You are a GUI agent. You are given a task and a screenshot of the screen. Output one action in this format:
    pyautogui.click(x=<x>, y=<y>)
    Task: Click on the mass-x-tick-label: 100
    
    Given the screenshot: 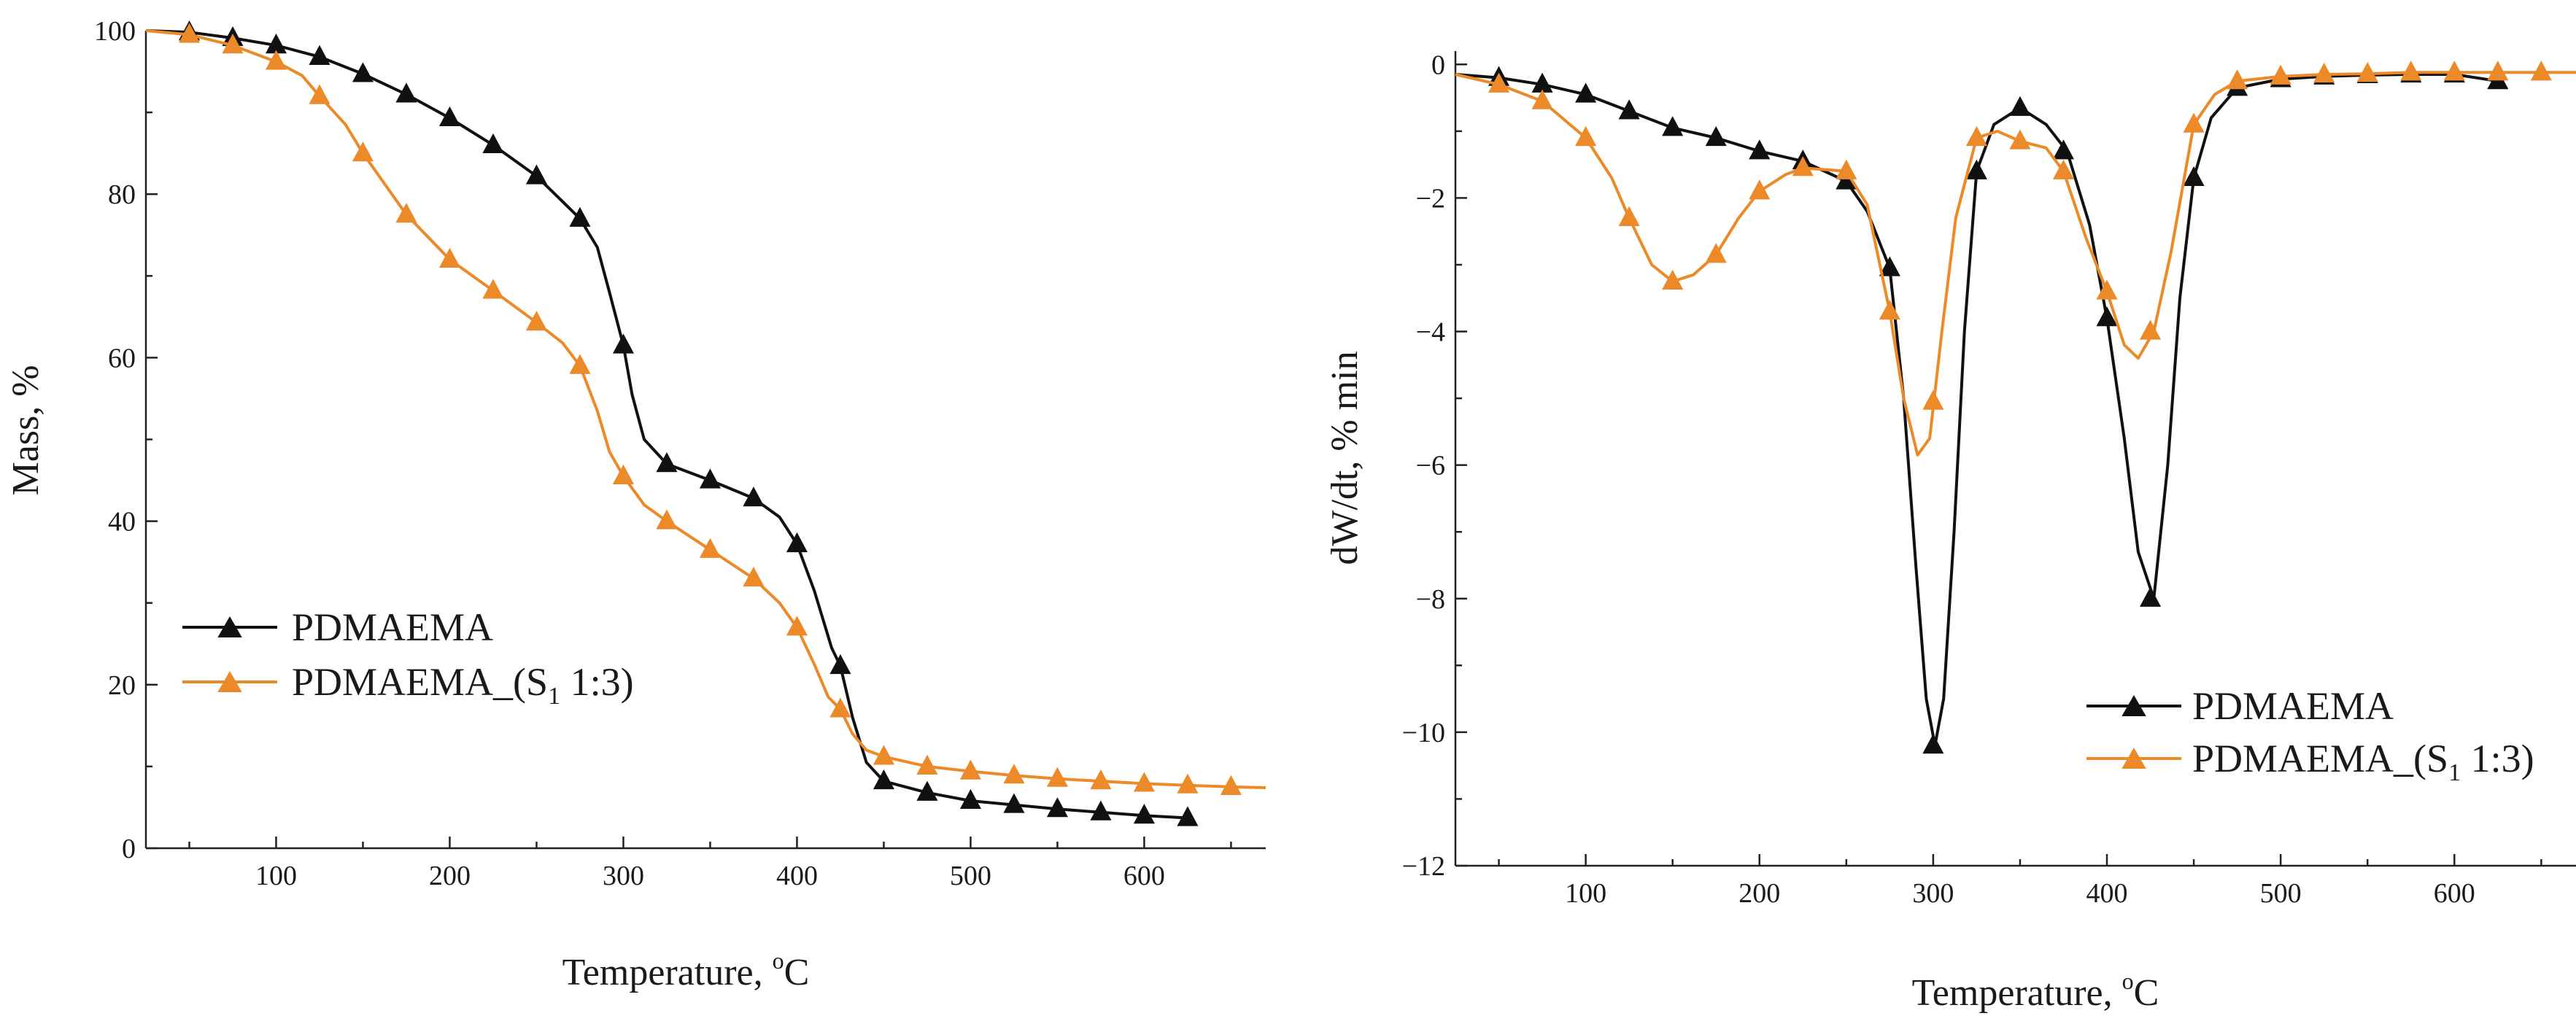 What is the action you would take?
    pyautogui.click(x=276, y=876)
    